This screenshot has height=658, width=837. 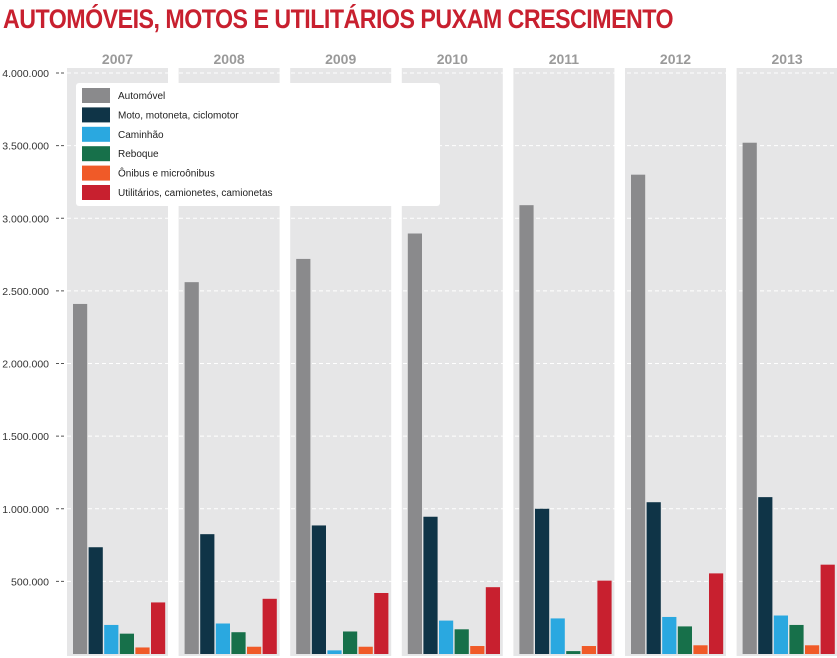 What do you see at coordinates (178, 115) in the screenshot?
I see `legend-label: Moto, motoneta, ciclomotor` at bounding box center [178, 115].